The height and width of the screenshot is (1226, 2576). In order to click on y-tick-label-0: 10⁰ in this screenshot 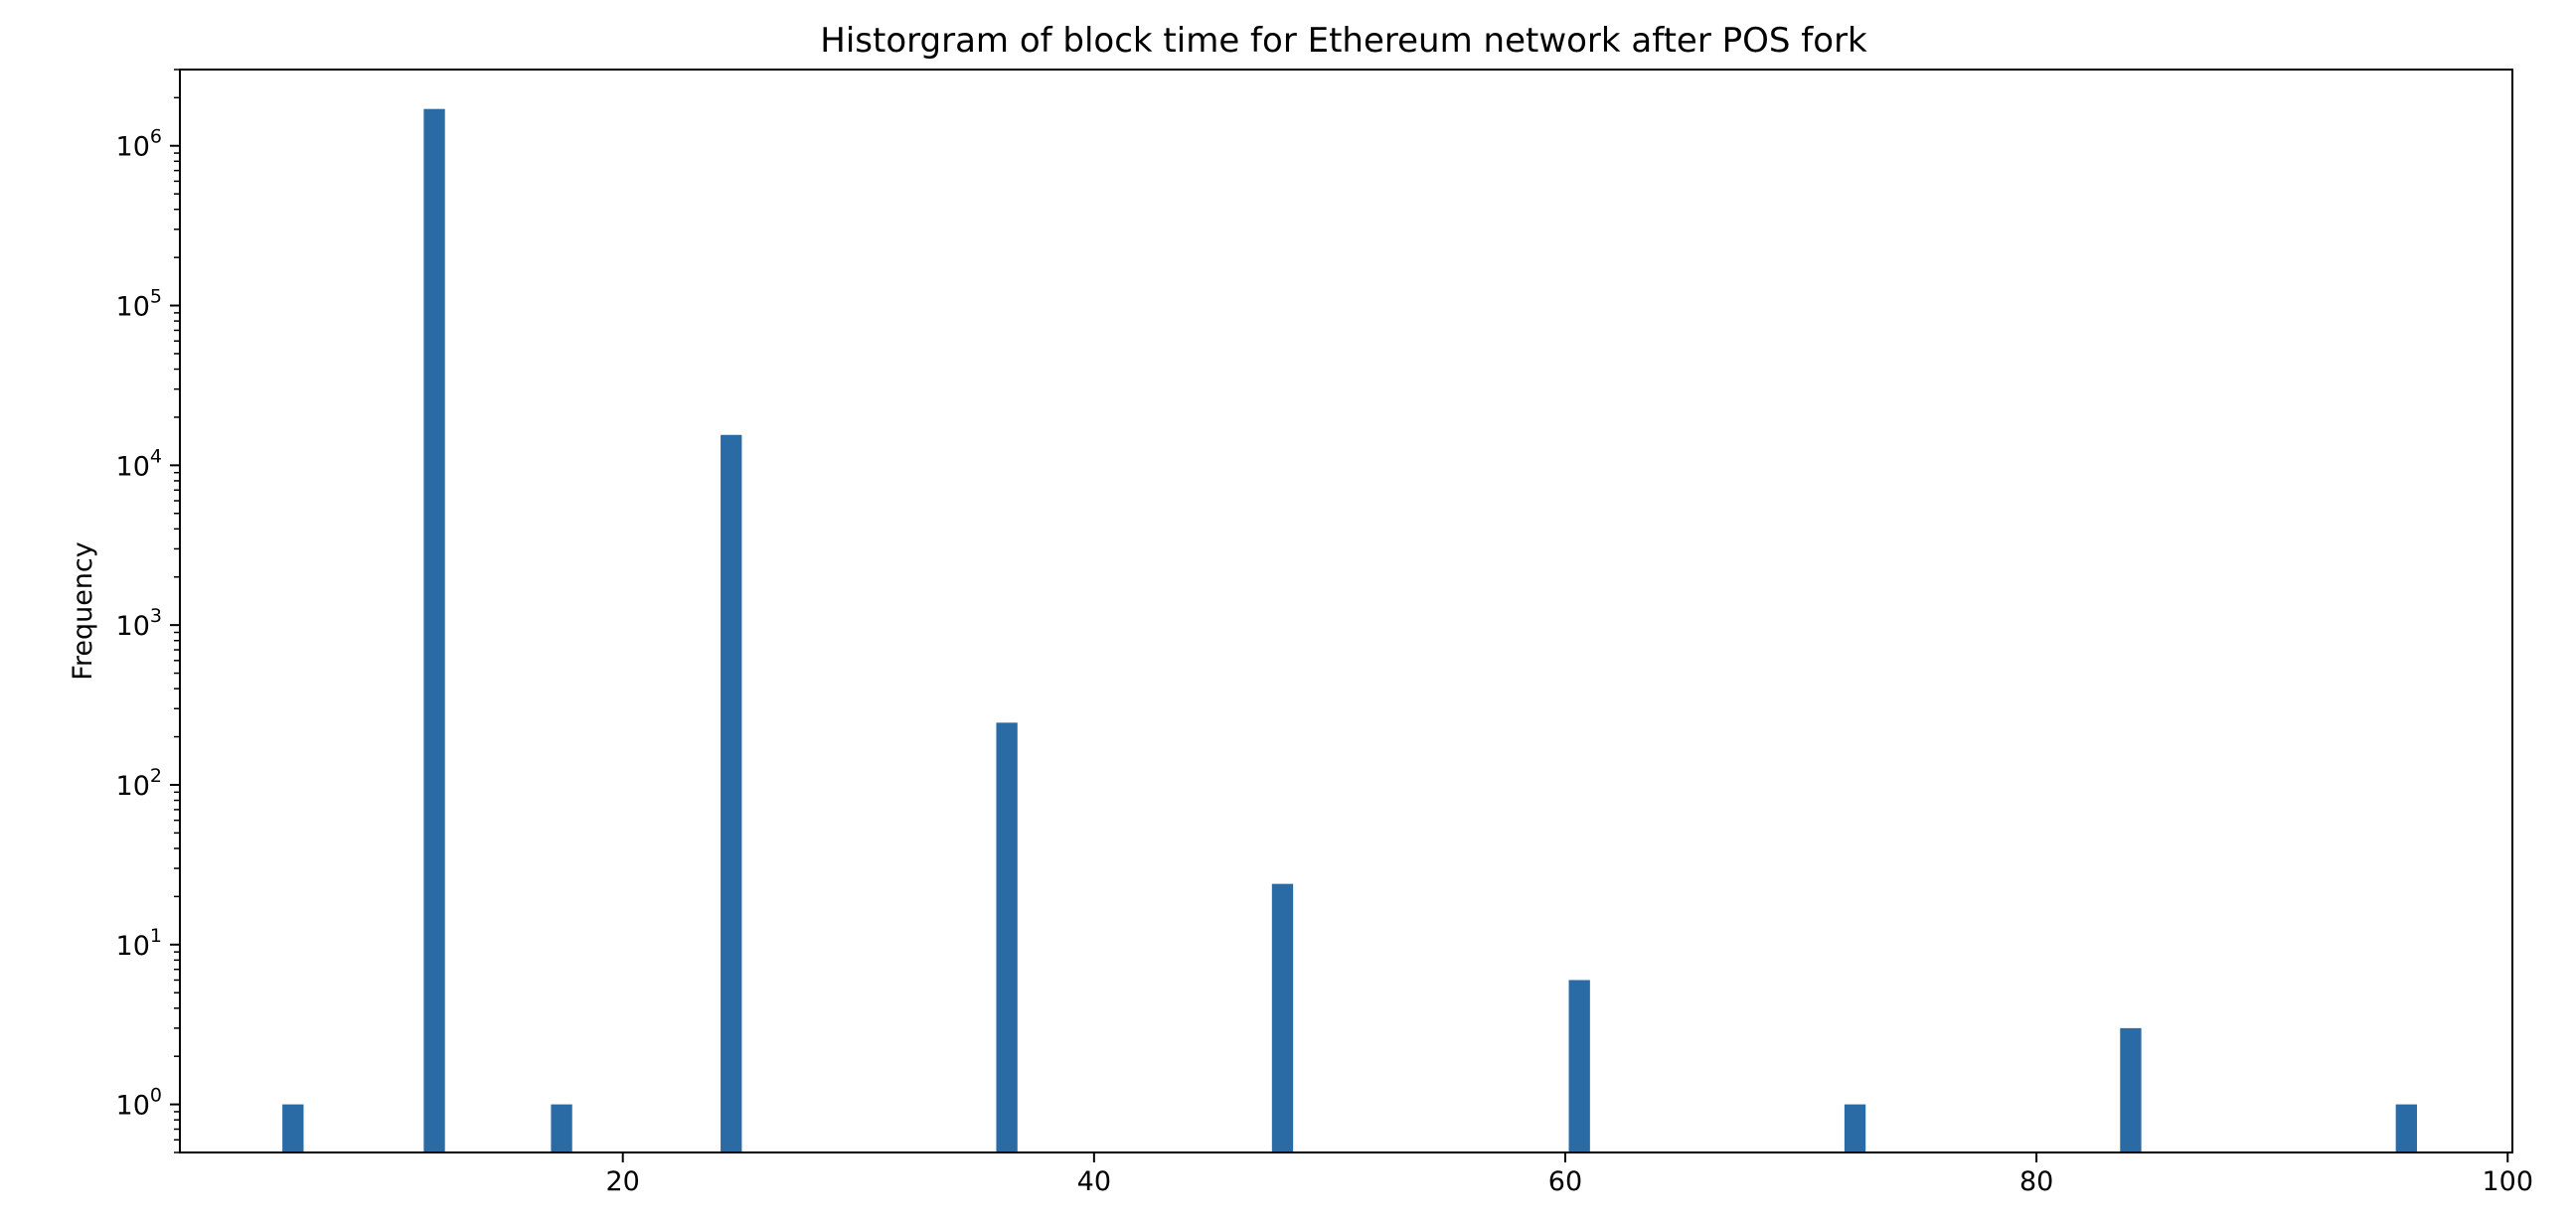, I will do `click(139, 1104)`.